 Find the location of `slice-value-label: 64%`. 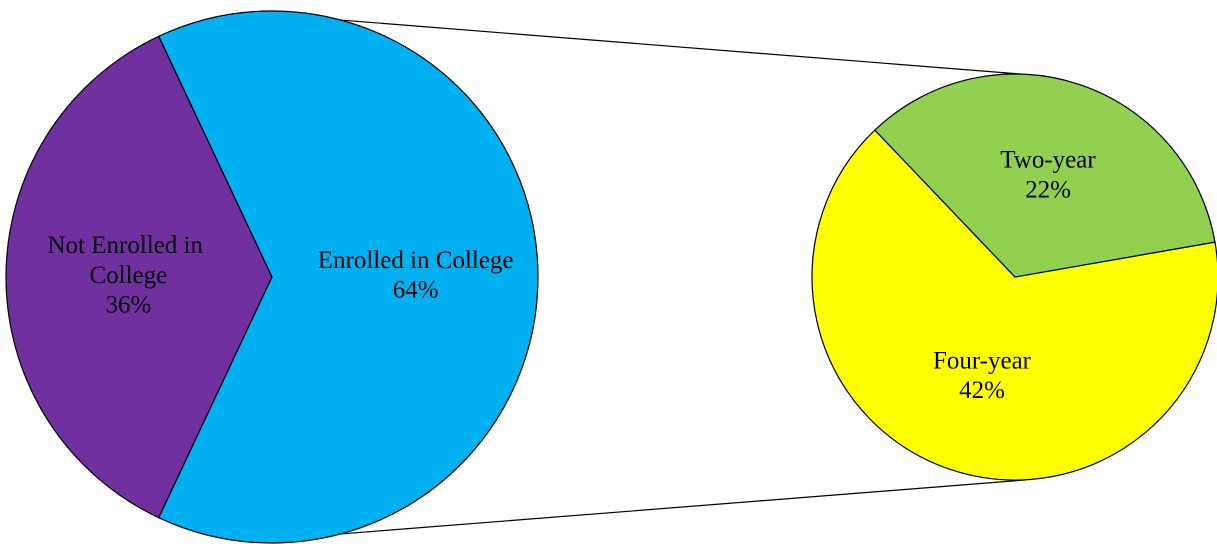

slice-value-label: 64% is located at coordinates (416, 290).